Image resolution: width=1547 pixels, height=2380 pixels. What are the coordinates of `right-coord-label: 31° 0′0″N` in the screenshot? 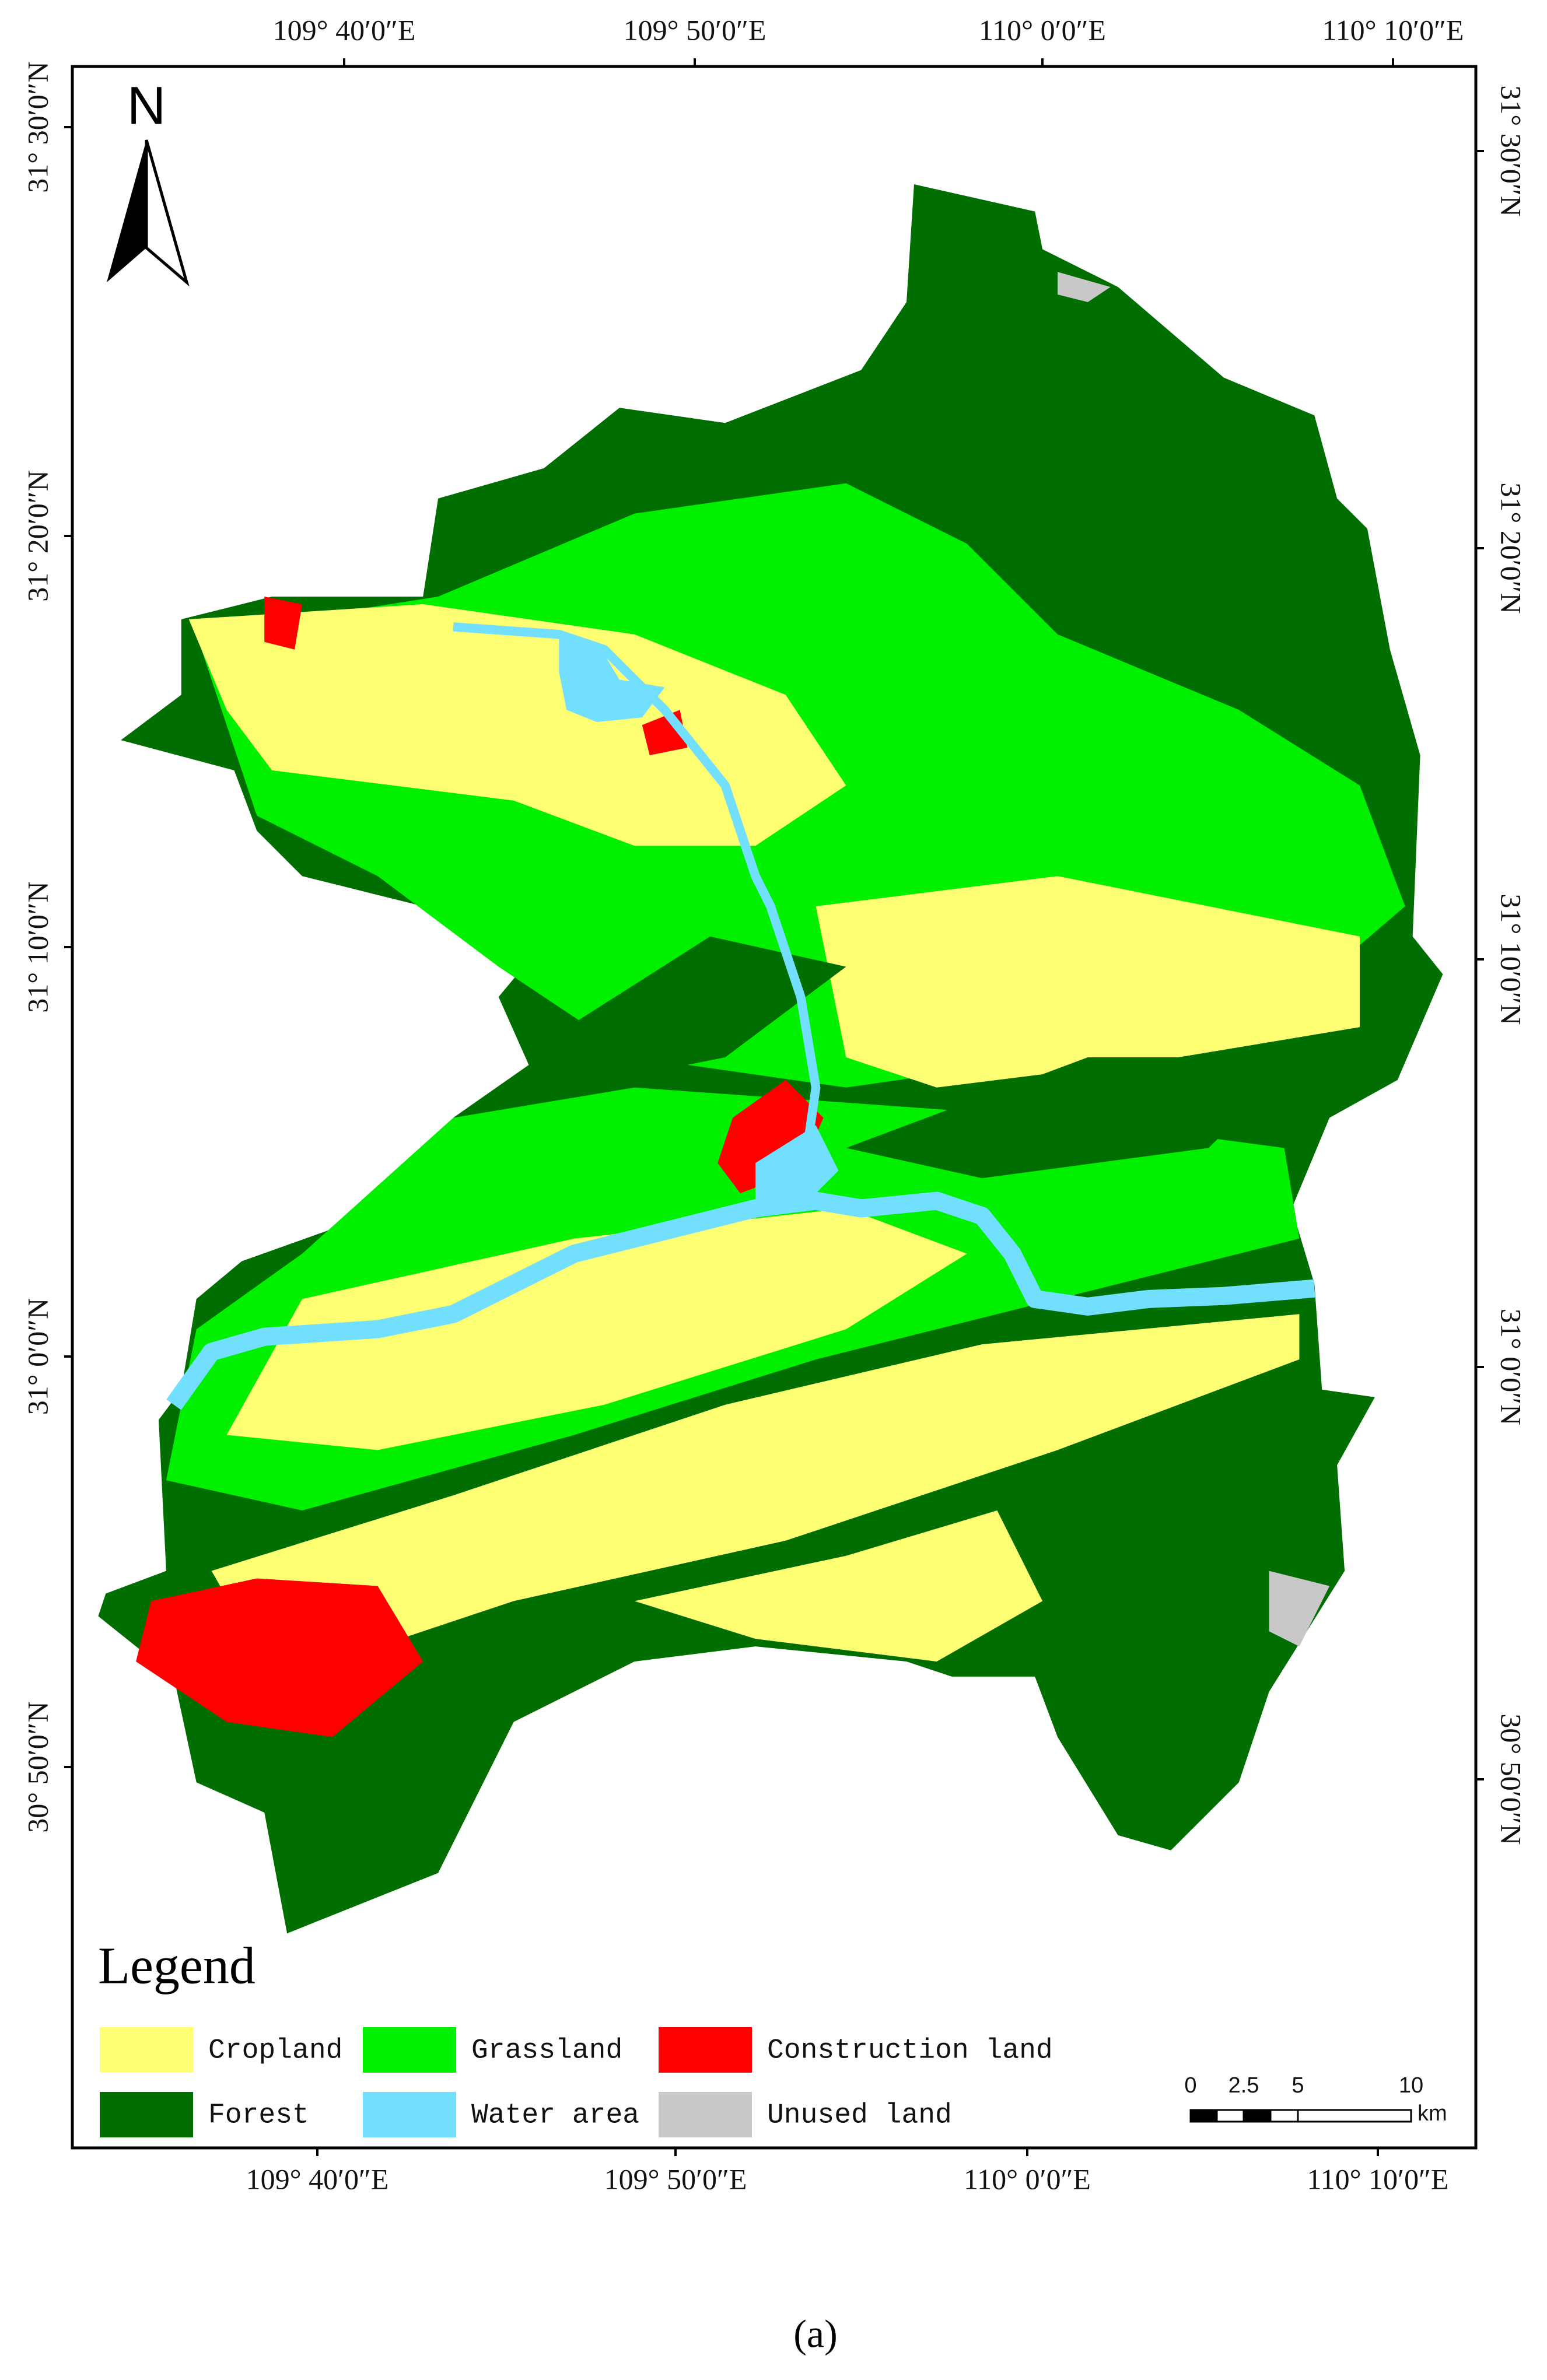 It's located at (1511, 1367).